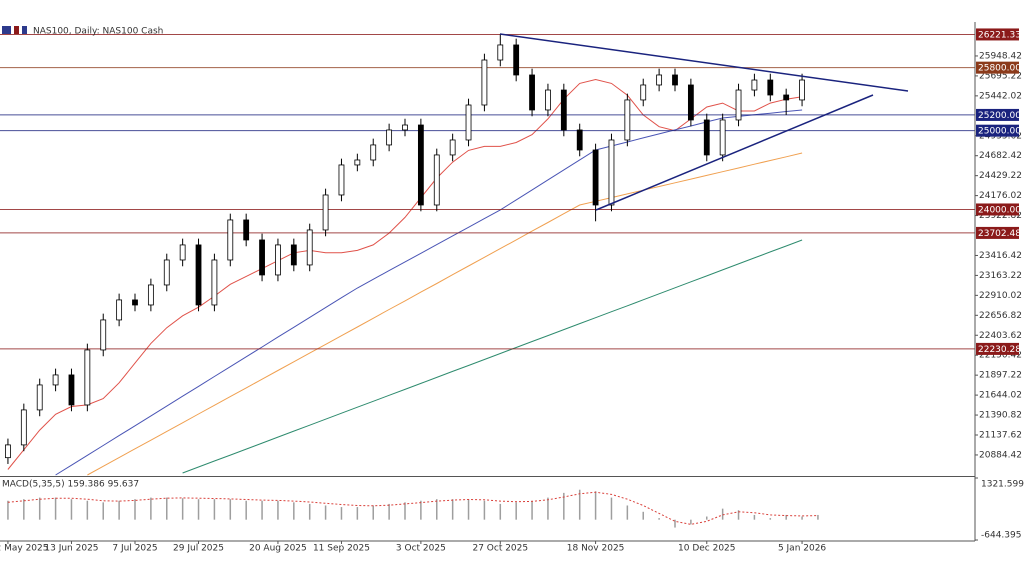 The image size is (1024, 576). What do you see at coordinates (1001, 536) in the screenshot?
I see `y-tick-label: -644.395` at bounding box center [1001, 536].